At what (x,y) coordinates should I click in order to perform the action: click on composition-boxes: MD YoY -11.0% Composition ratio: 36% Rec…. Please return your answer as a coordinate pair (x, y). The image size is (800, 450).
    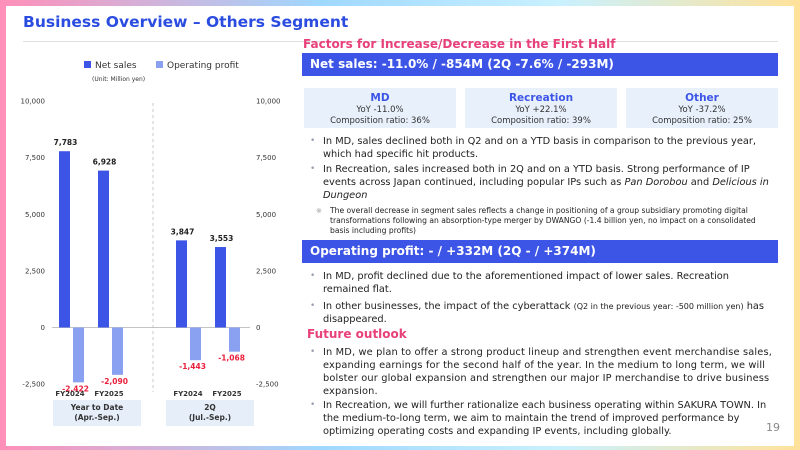
    Looking at the image, I should click on (541, 108).